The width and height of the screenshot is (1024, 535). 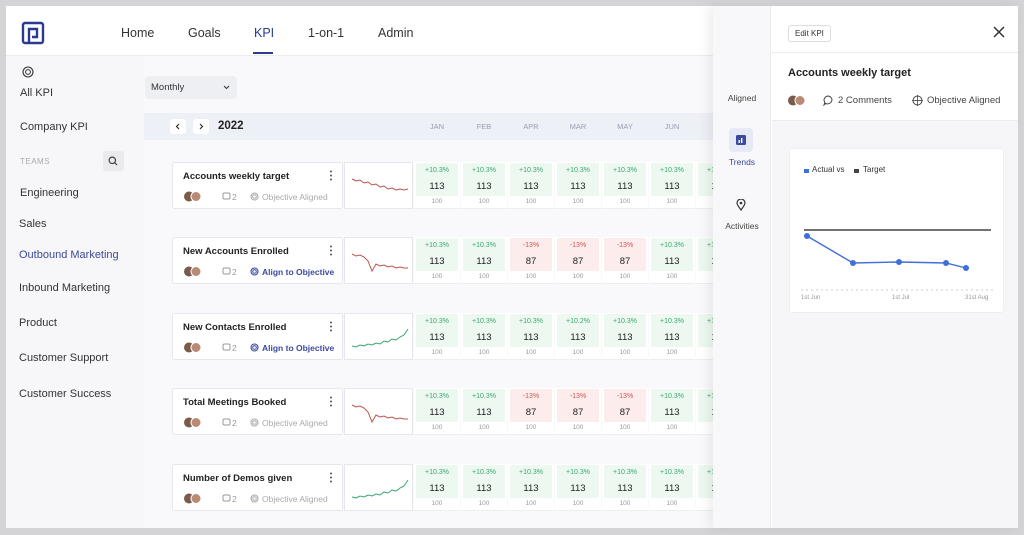 I want to click on team-item: Sales, so click(x=33, y=224).